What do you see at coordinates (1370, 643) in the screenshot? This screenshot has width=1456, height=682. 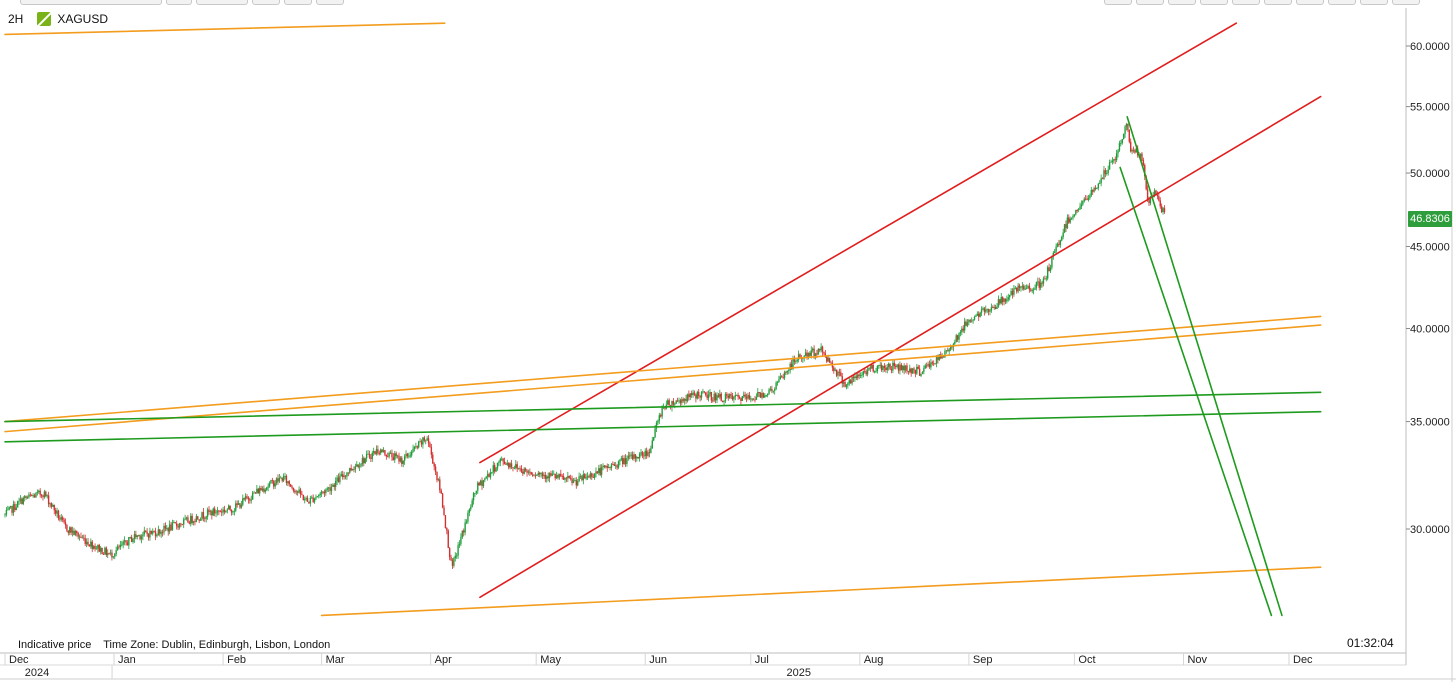 I see `clock: 01:32:04` at bounding box center [1370, 643].